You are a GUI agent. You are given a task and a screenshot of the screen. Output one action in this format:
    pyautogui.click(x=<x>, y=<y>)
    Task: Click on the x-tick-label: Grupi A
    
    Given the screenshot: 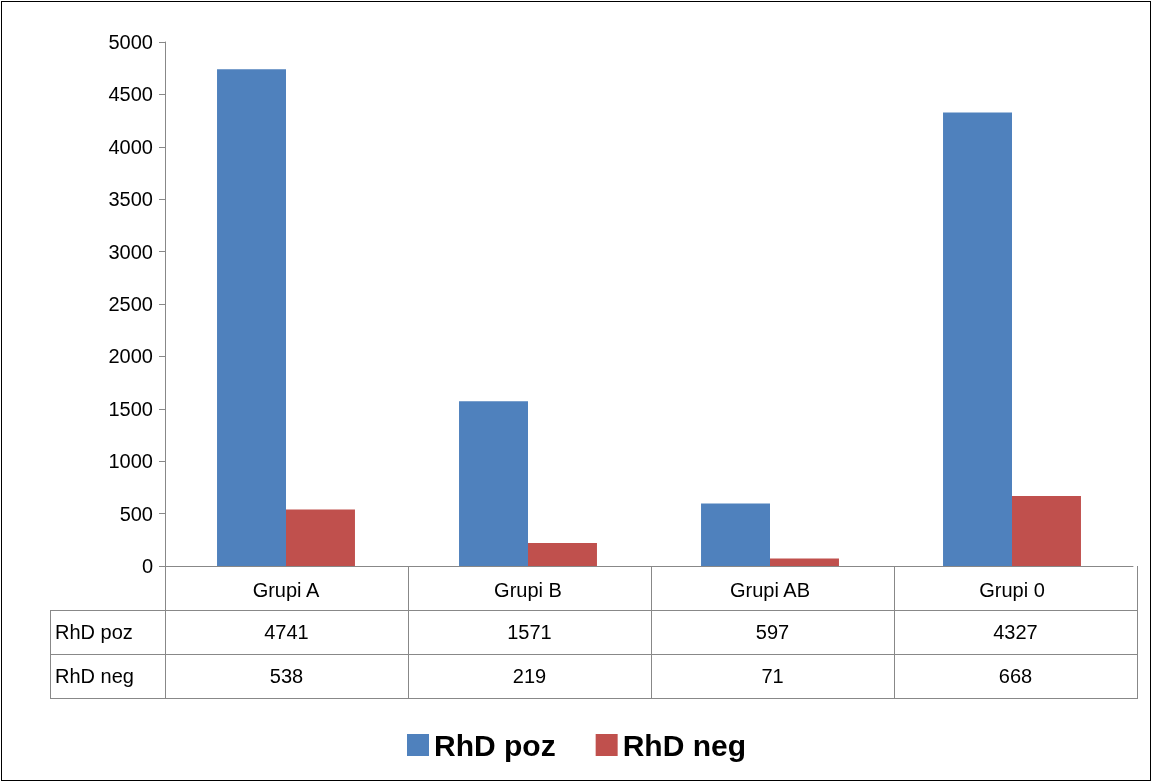 What is the action you would take?
    pyautogui.click(x=286, y=590)
    